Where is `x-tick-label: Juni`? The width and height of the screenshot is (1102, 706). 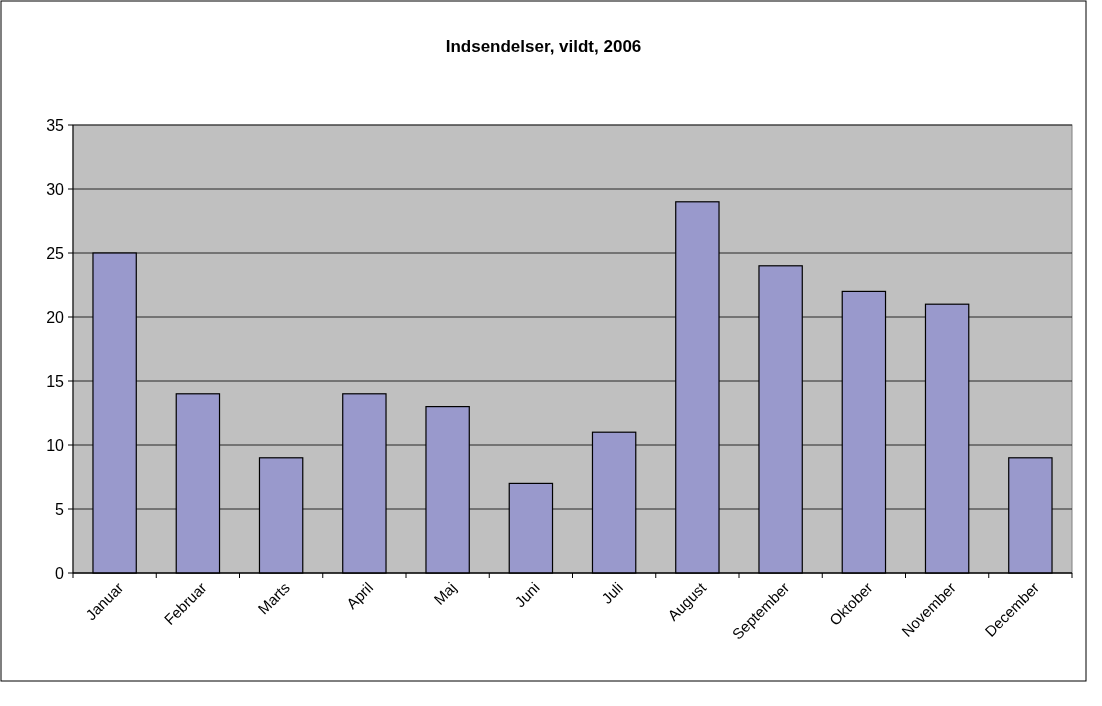
x-tick-label: Juni is located at coordinates (527, 594).